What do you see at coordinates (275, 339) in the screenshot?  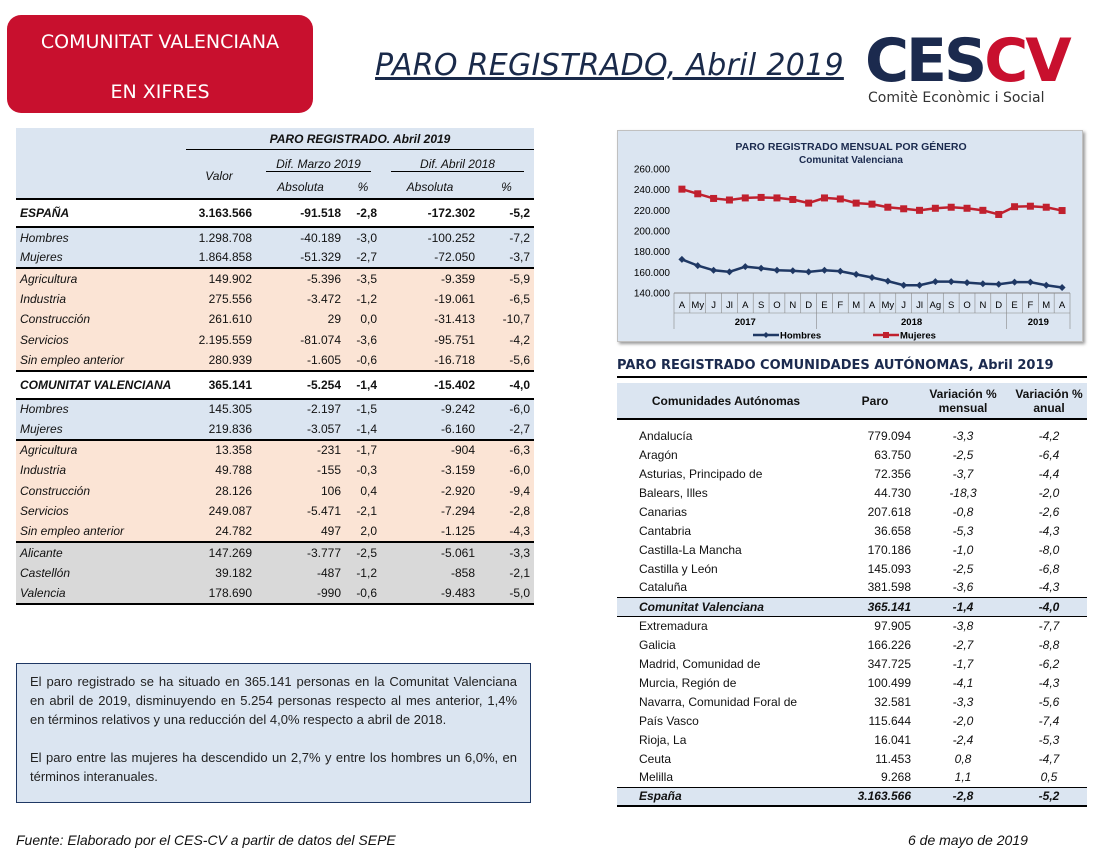 I see `table-row: Servicios 2.195.559 -81.074 -3,6 -95.751 -4,2` at bounding box center [275, 339].